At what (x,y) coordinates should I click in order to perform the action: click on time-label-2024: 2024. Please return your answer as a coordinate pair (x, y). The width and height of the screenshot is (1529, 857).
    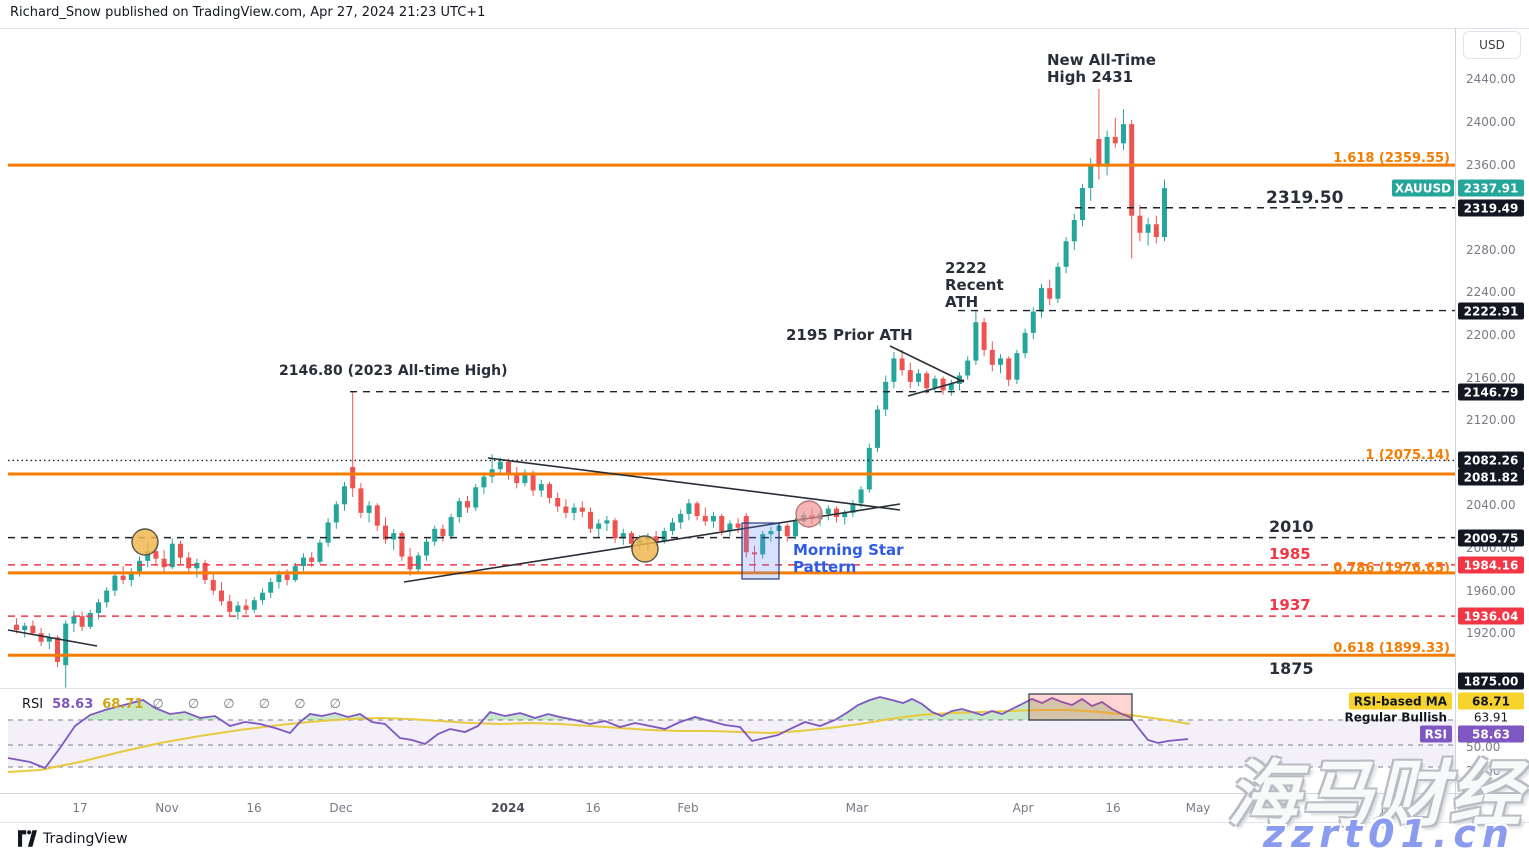
    Looking at the image, I should click on (508, 808).